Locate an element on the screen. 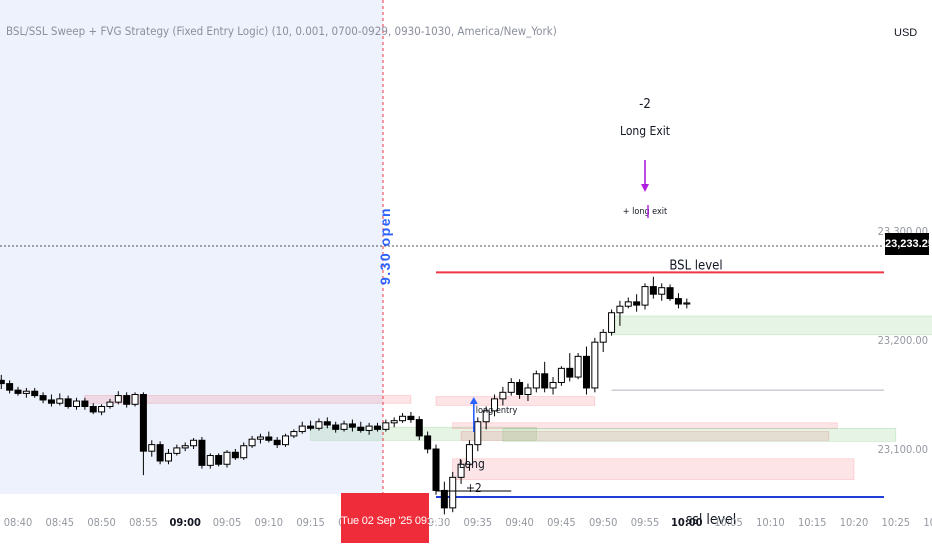  exit-quantity: -2 is located at coordinates (645, 104).